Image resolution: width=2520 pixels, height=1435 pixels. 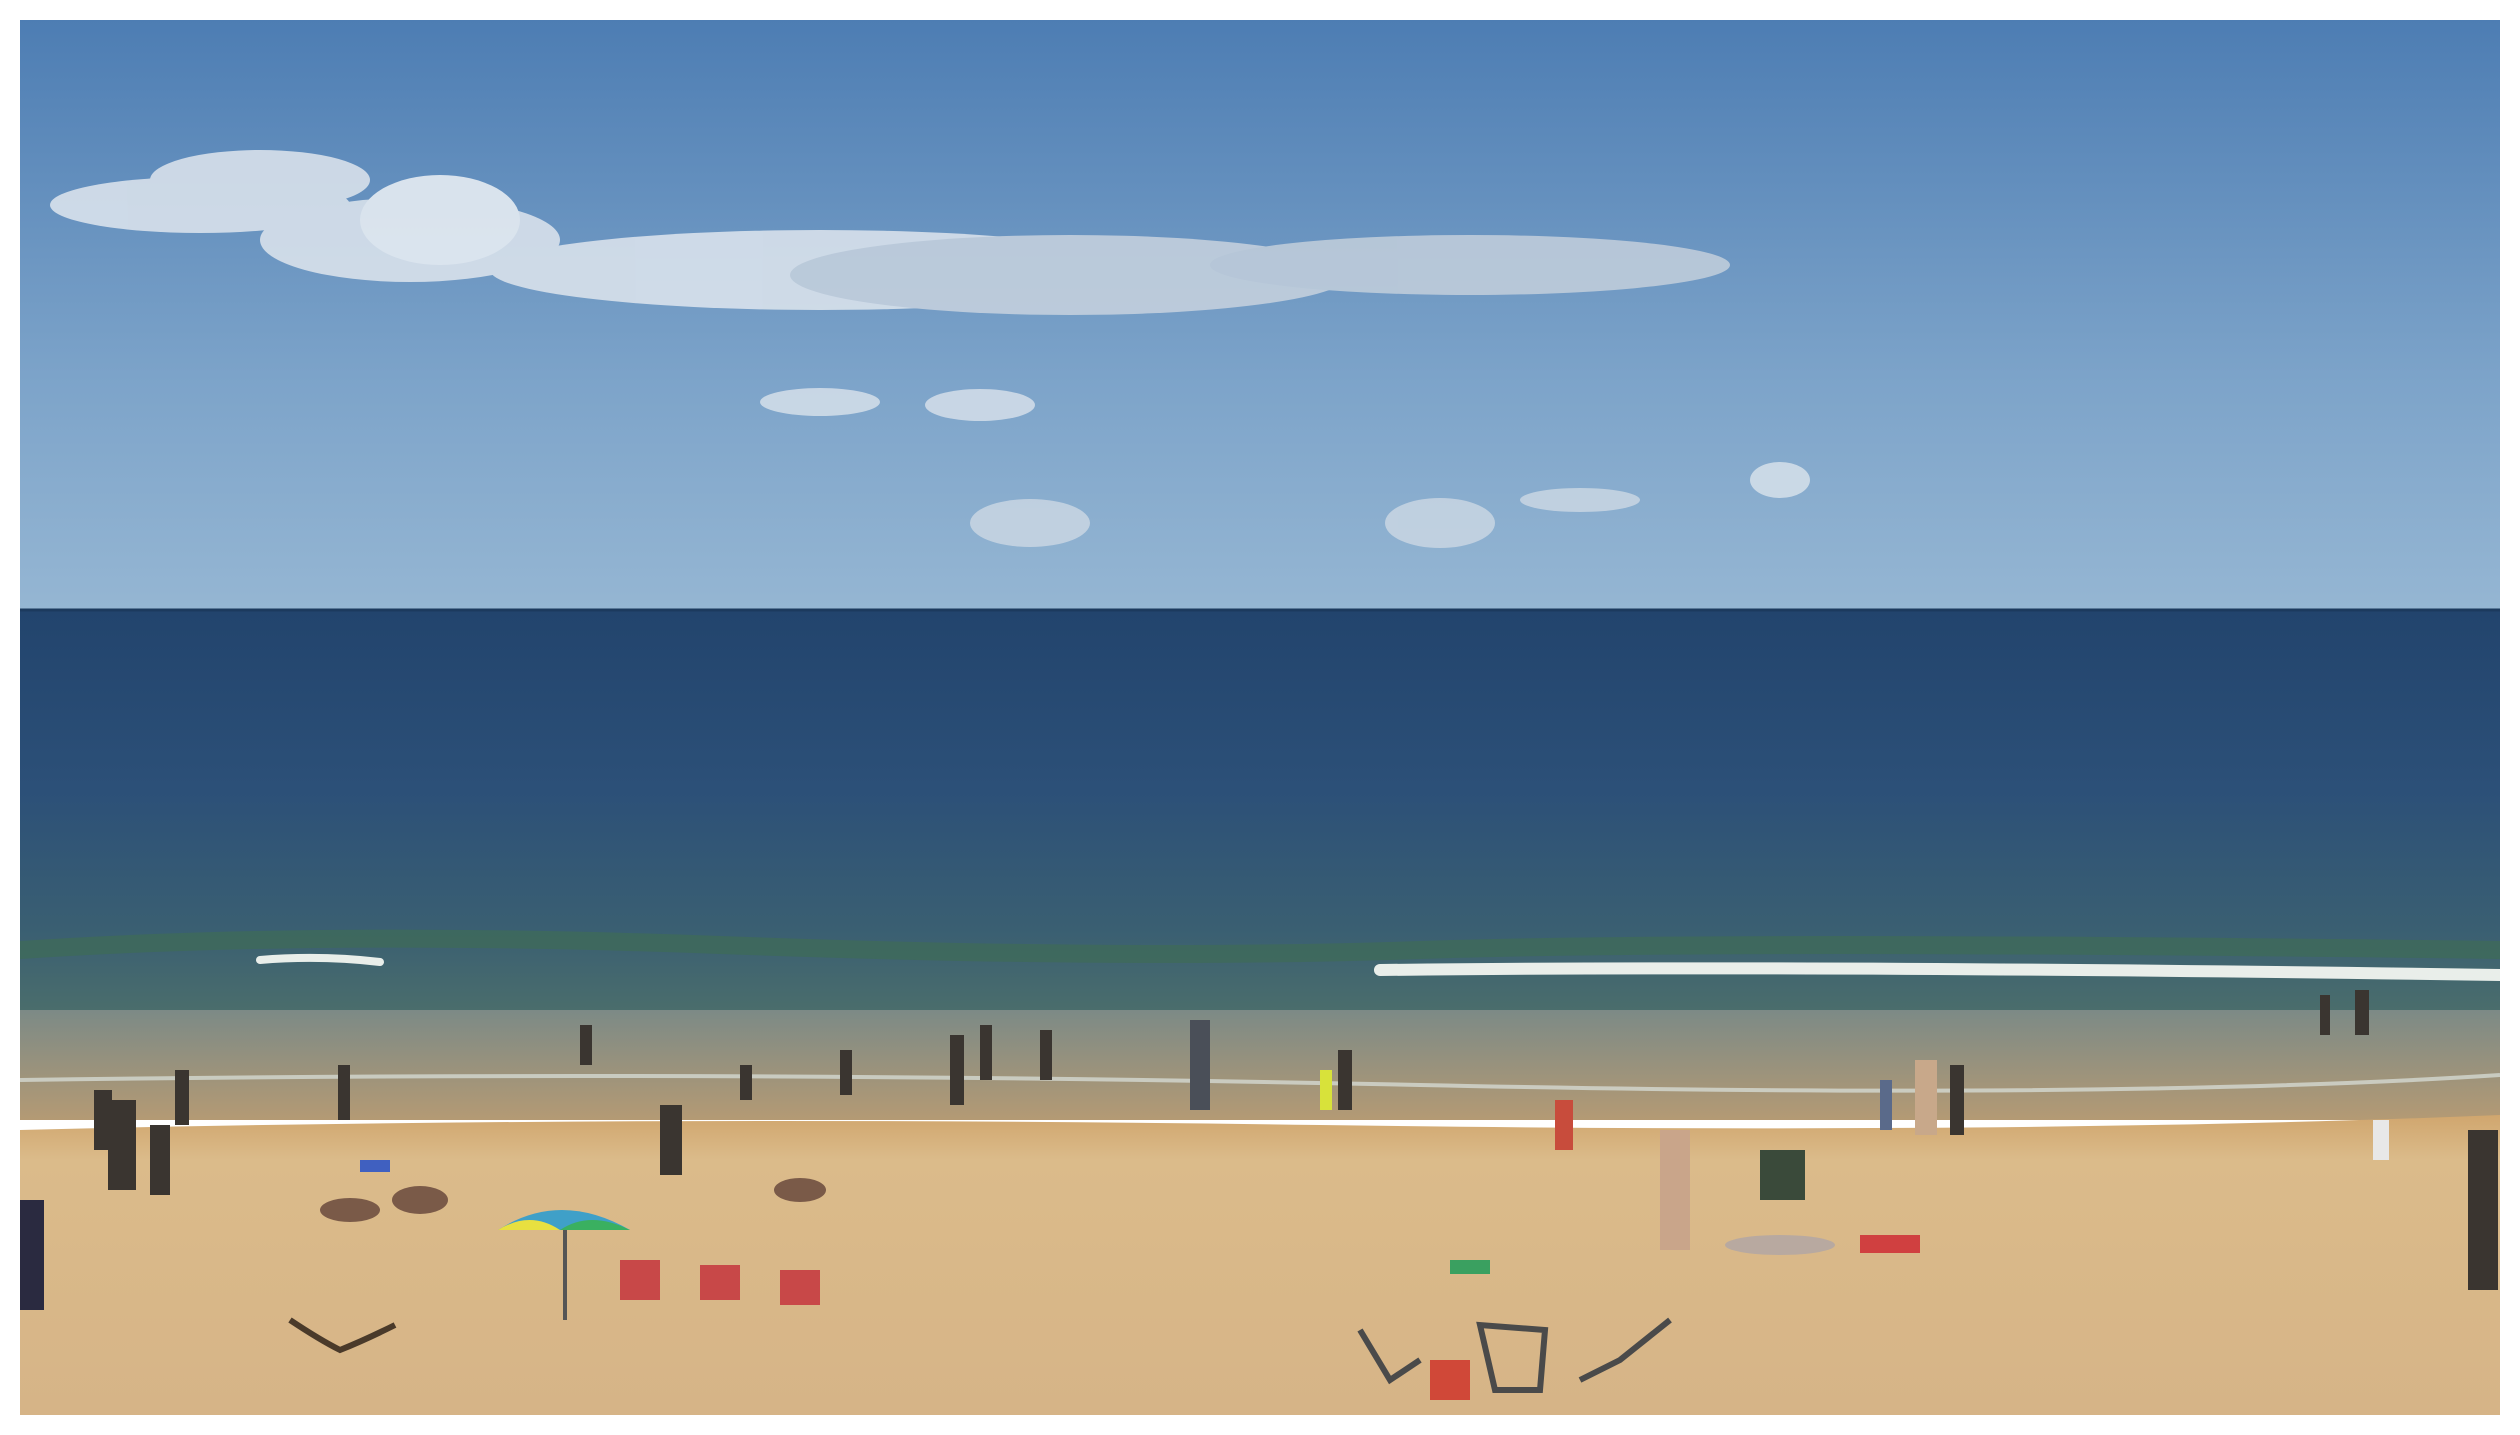 I want to click on seagull, so click(x=342, y=1335).